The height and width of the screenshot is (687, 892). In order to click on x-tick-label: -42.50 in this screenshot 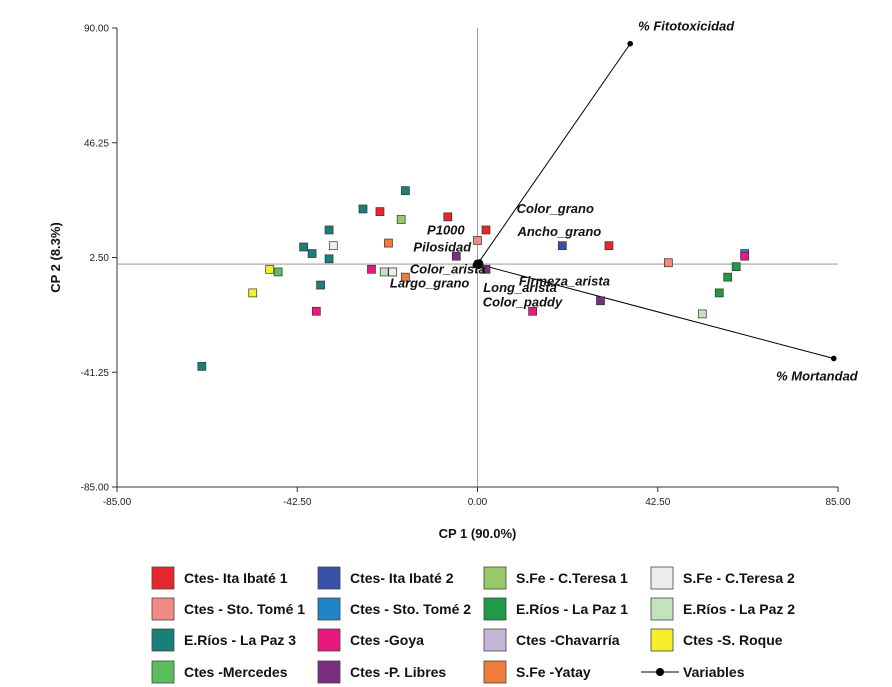, I will do `click(297, 502)`.